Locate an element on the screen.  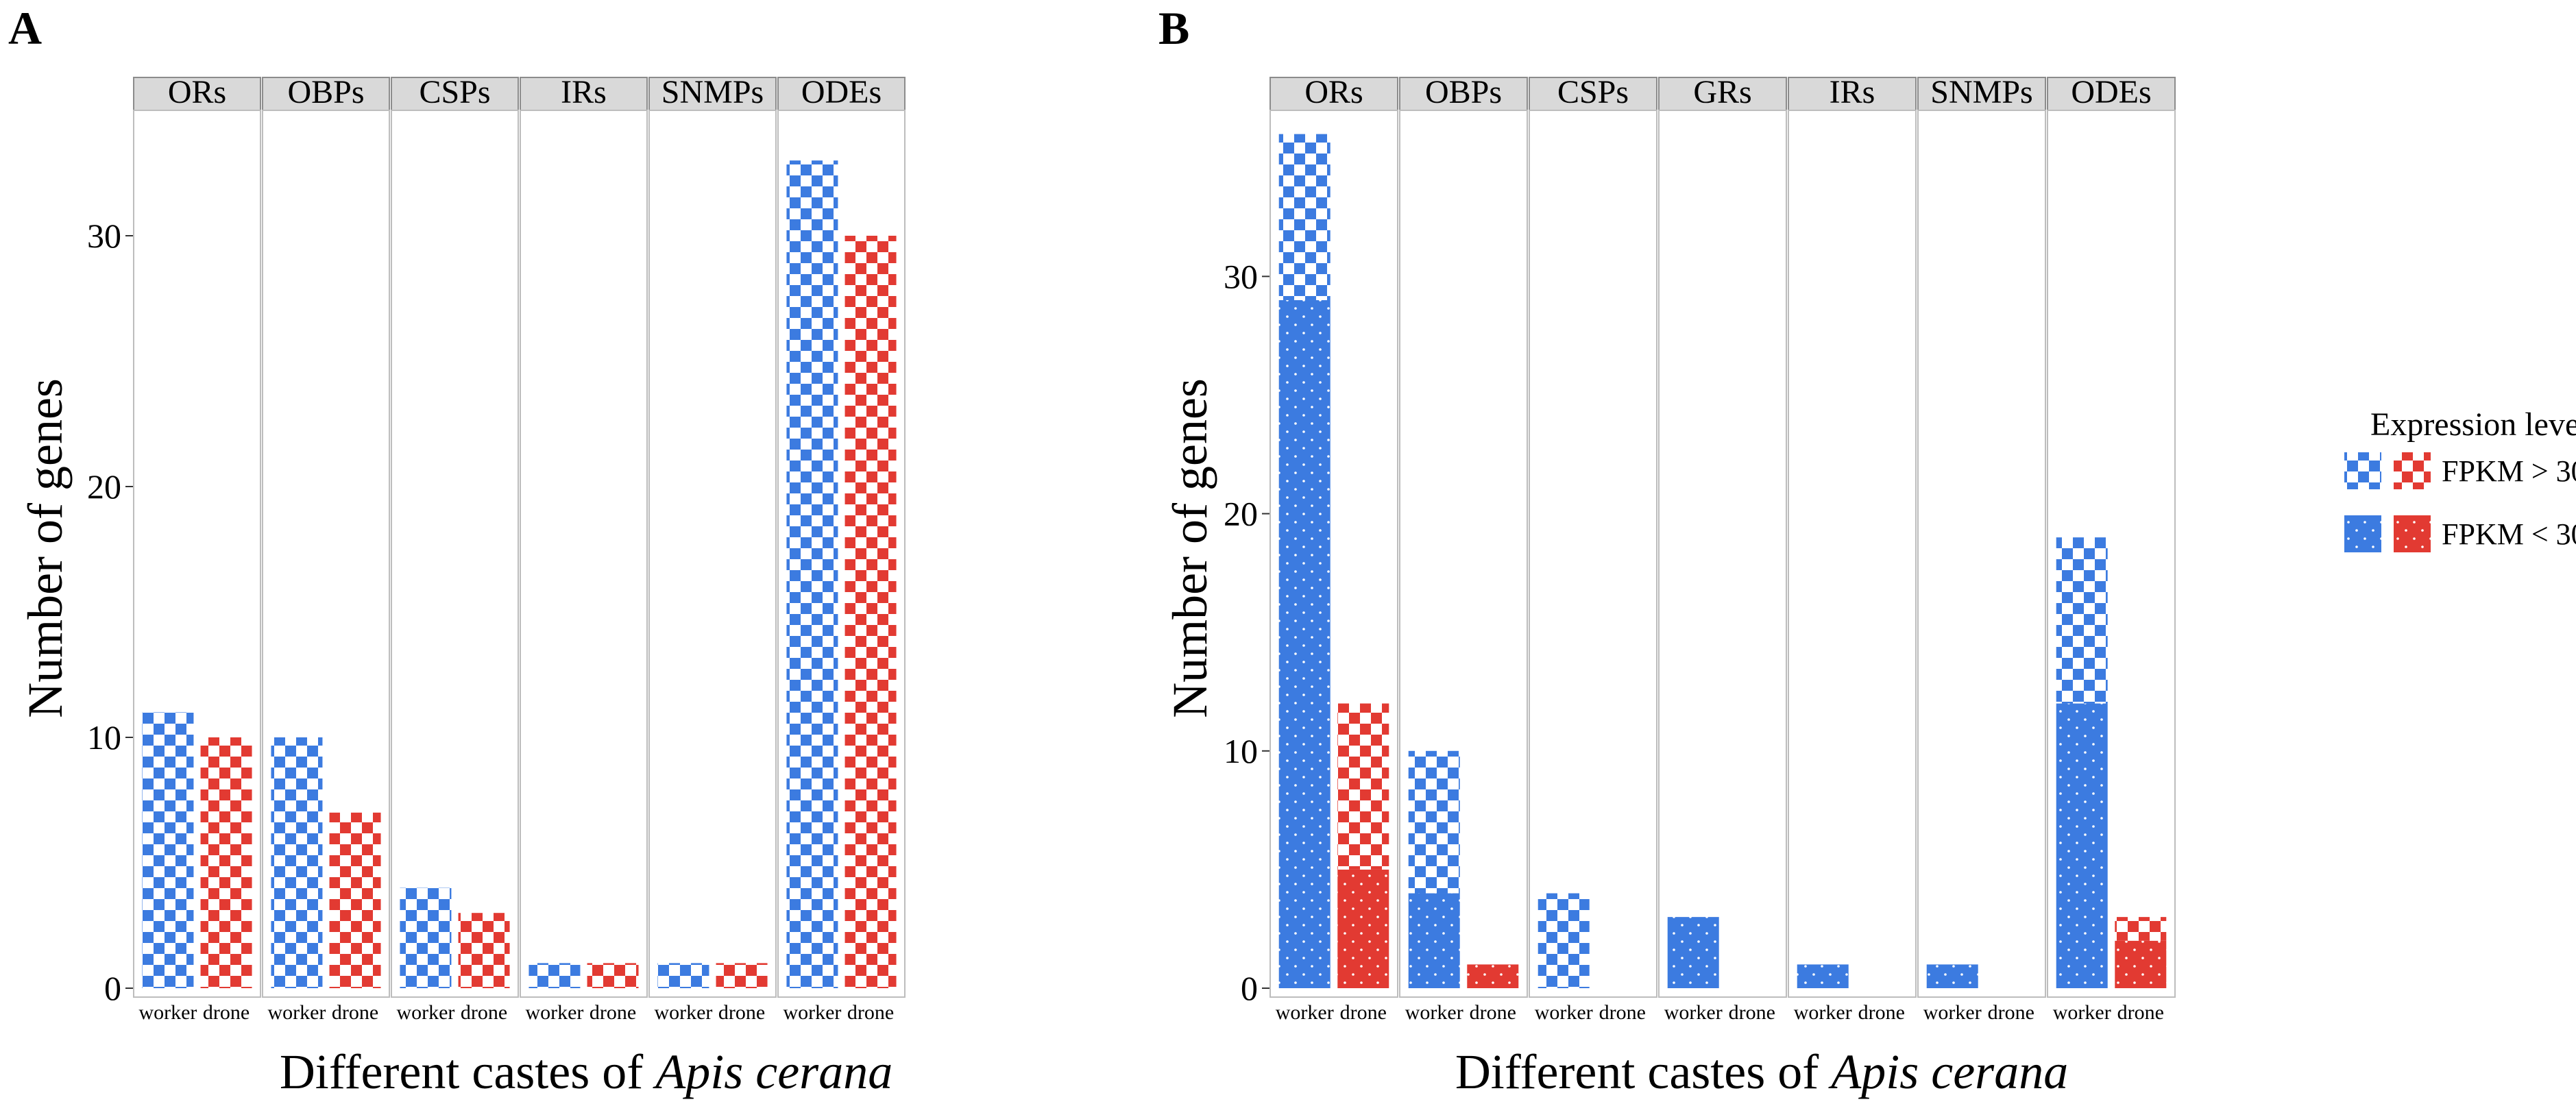
panel-b-bar-odes-worker-low is located at coordinates (2082, 846).